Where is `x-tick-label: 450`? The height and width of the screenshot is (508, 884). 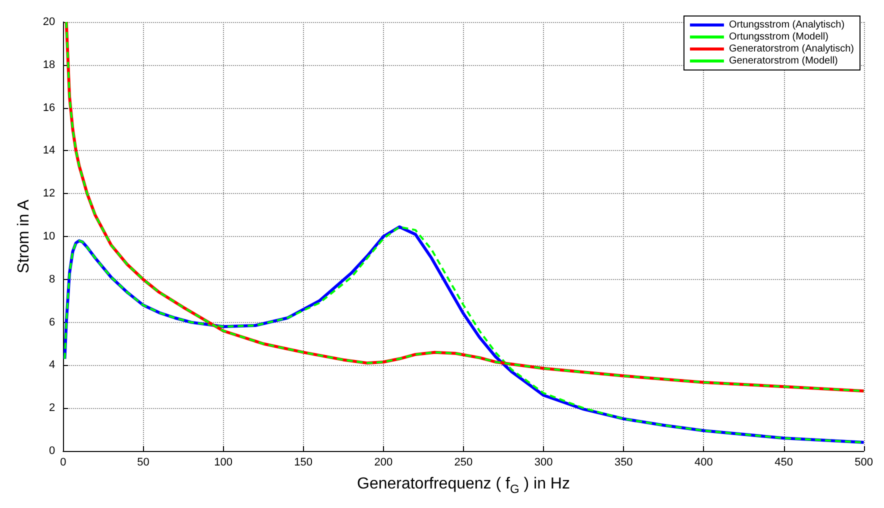 x-tick-label: 450 is located at coordinates (783, 462).